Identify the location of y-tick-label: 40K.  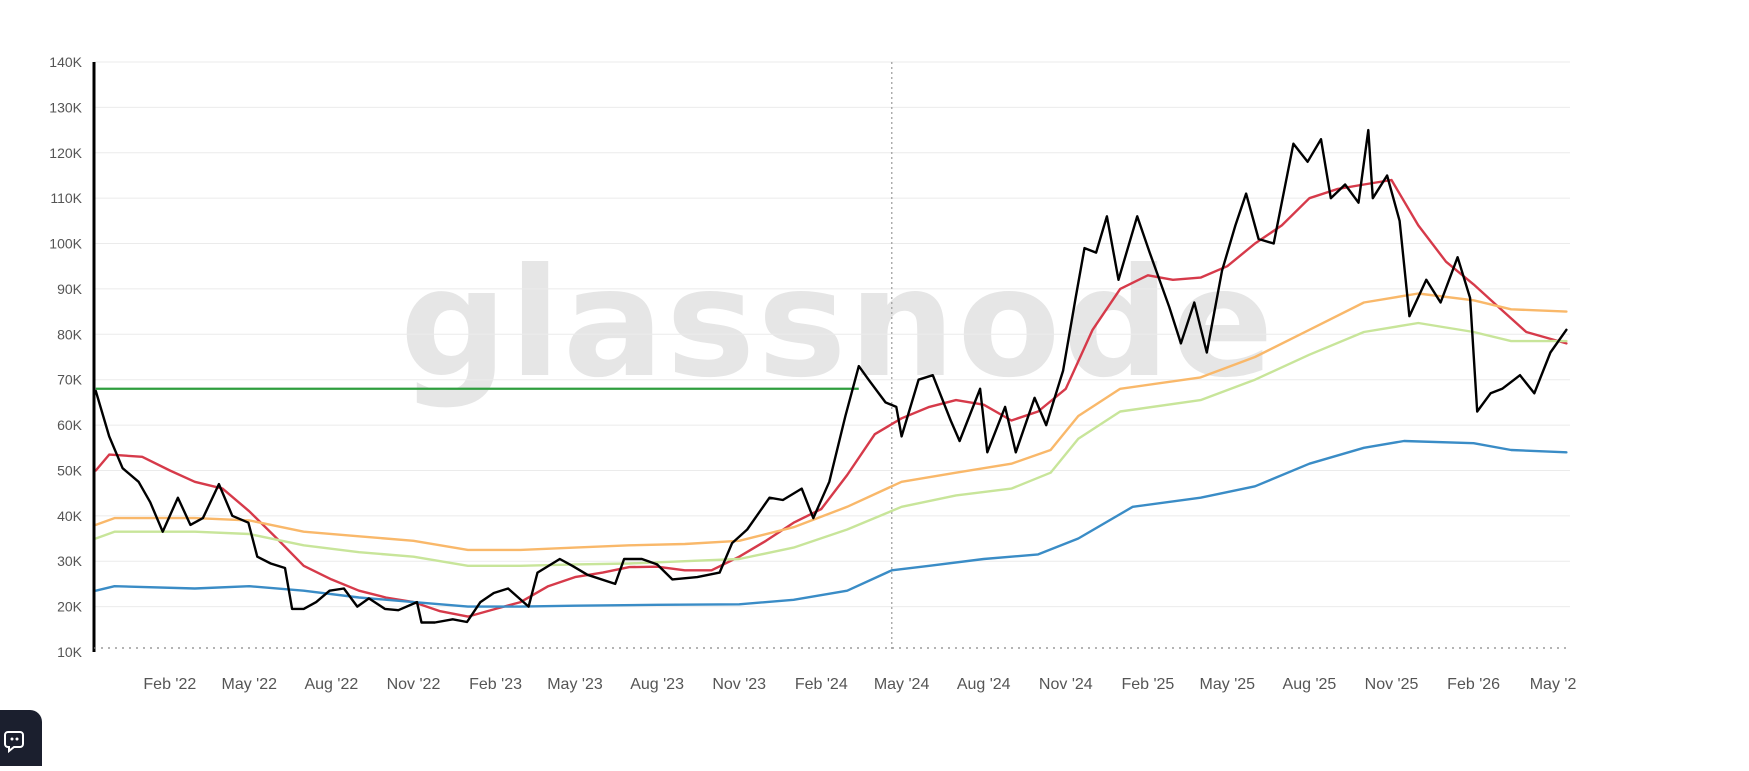
(70, 516).